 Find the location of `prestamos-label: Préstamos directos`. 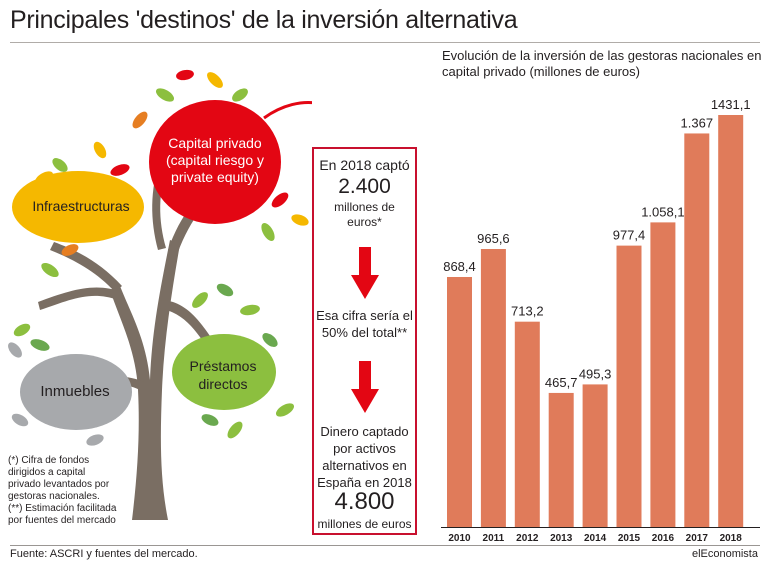

prestamos-label: Préstamos directos is located at coordinates (223, 375).